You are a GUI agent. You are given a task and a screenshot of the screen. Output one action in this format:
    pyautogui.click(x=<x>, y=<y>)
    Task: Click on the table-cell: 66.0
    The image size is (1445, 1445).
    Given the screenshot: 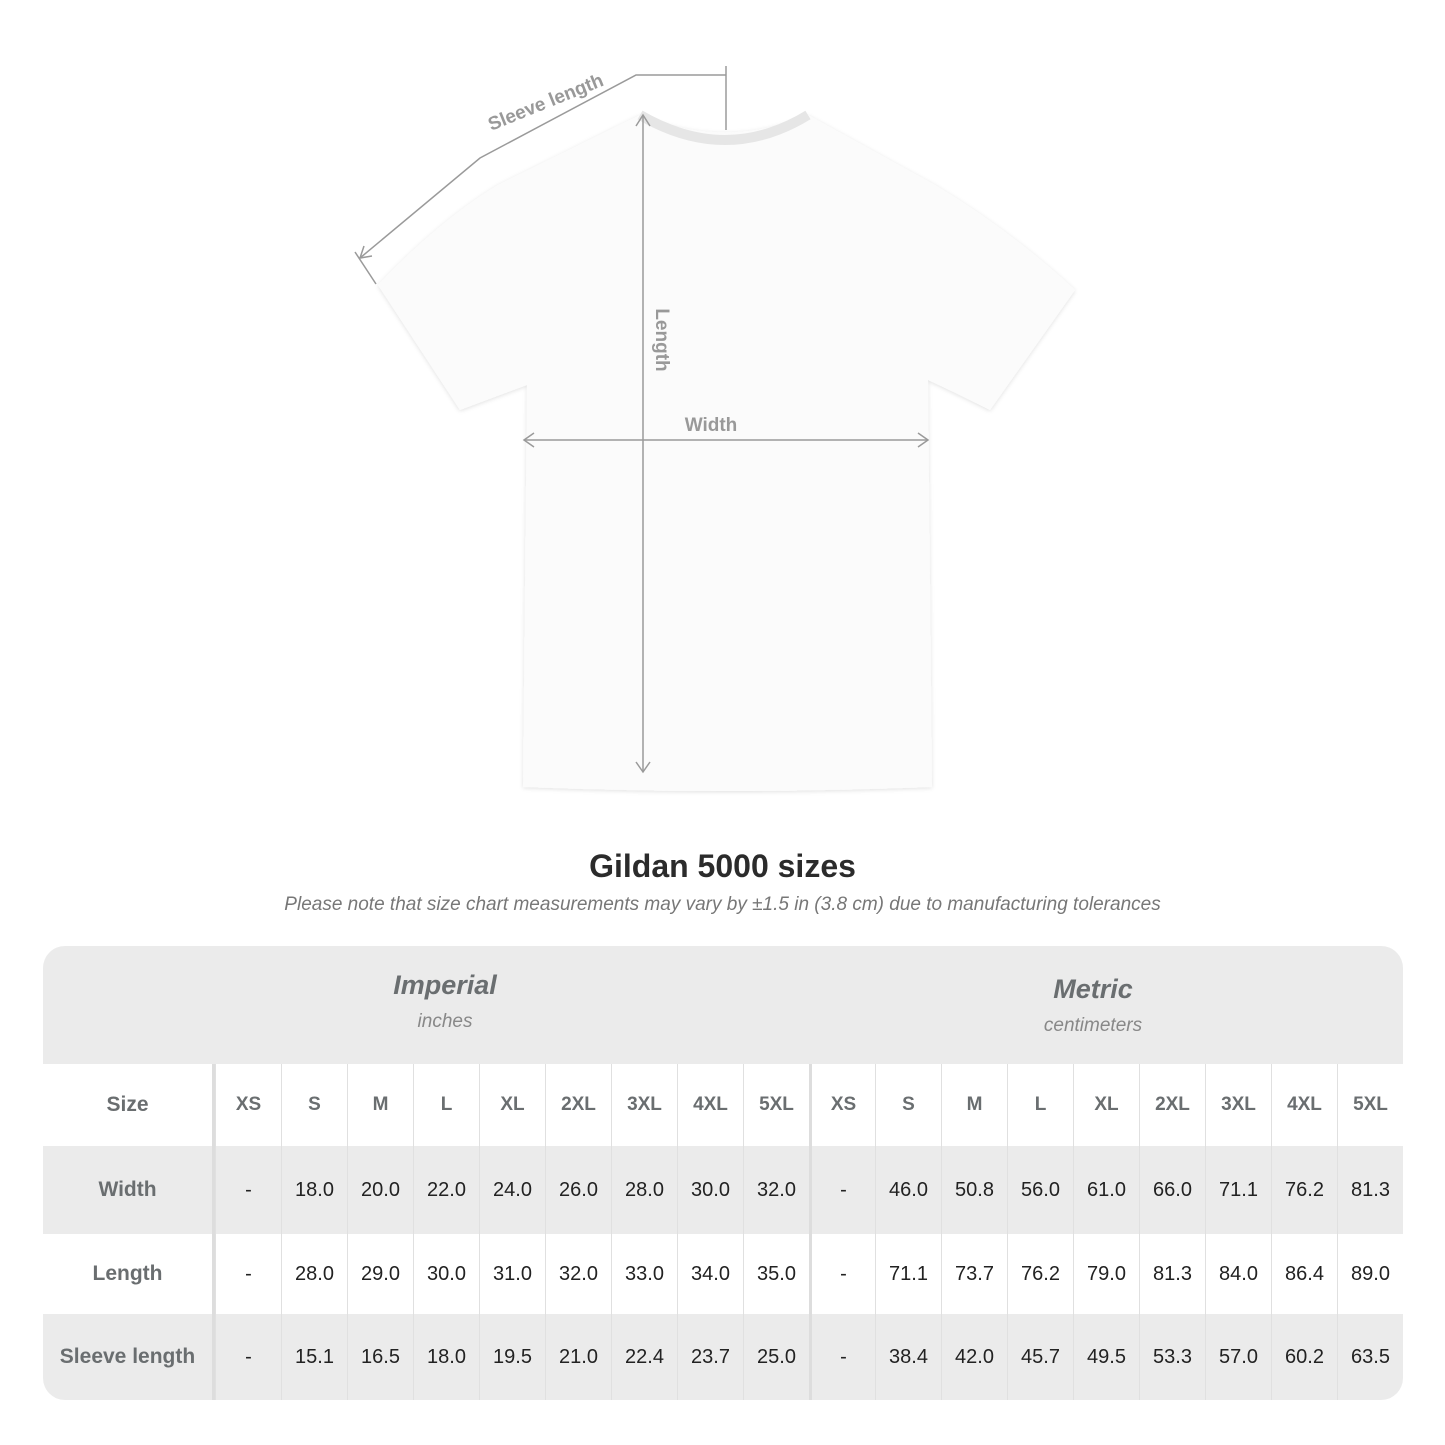 What is the action you would take?
    pyautogui.click(x=1172, y=1190)
    